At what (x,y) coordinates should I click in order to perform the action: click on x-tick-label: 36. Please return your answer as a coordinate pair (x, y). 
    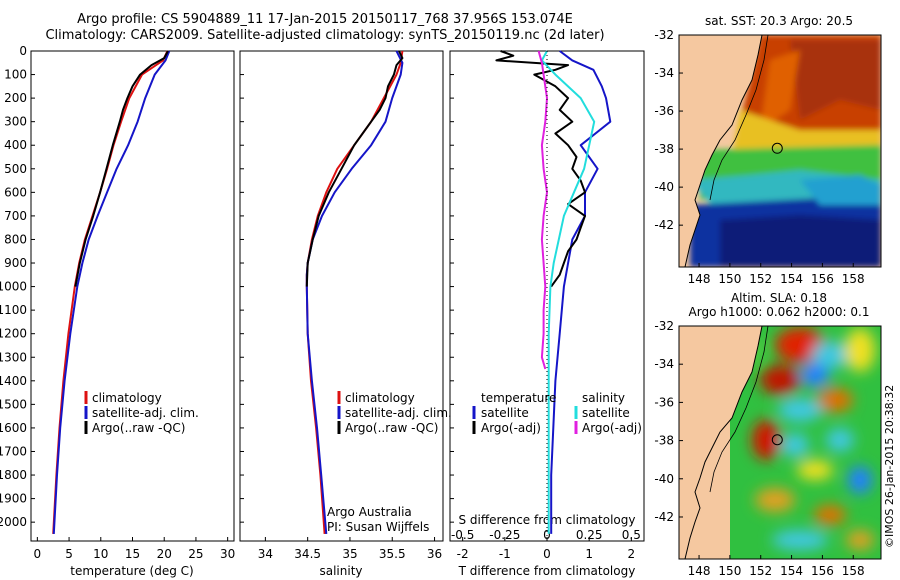
    Looking at the image, I should click on (434, 554).